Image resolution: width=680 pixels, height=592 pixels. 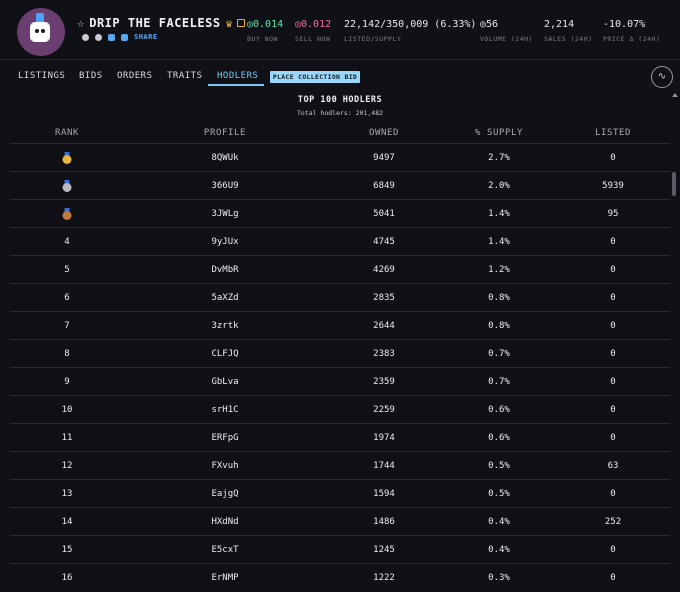 I want to click on profile-cell: EajgQ, so click(x=225, y=494).